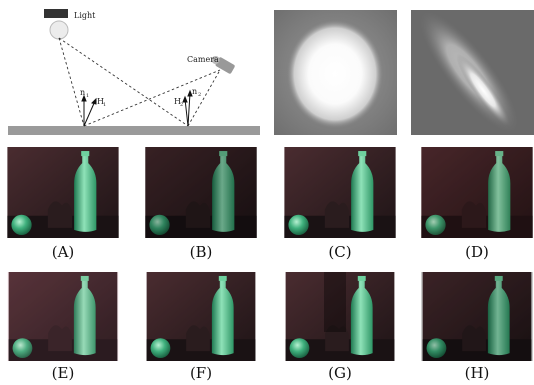  Describe the element at coordinates (63, 252) in the screenshot. I see `render-a-label: (A)` at that location.